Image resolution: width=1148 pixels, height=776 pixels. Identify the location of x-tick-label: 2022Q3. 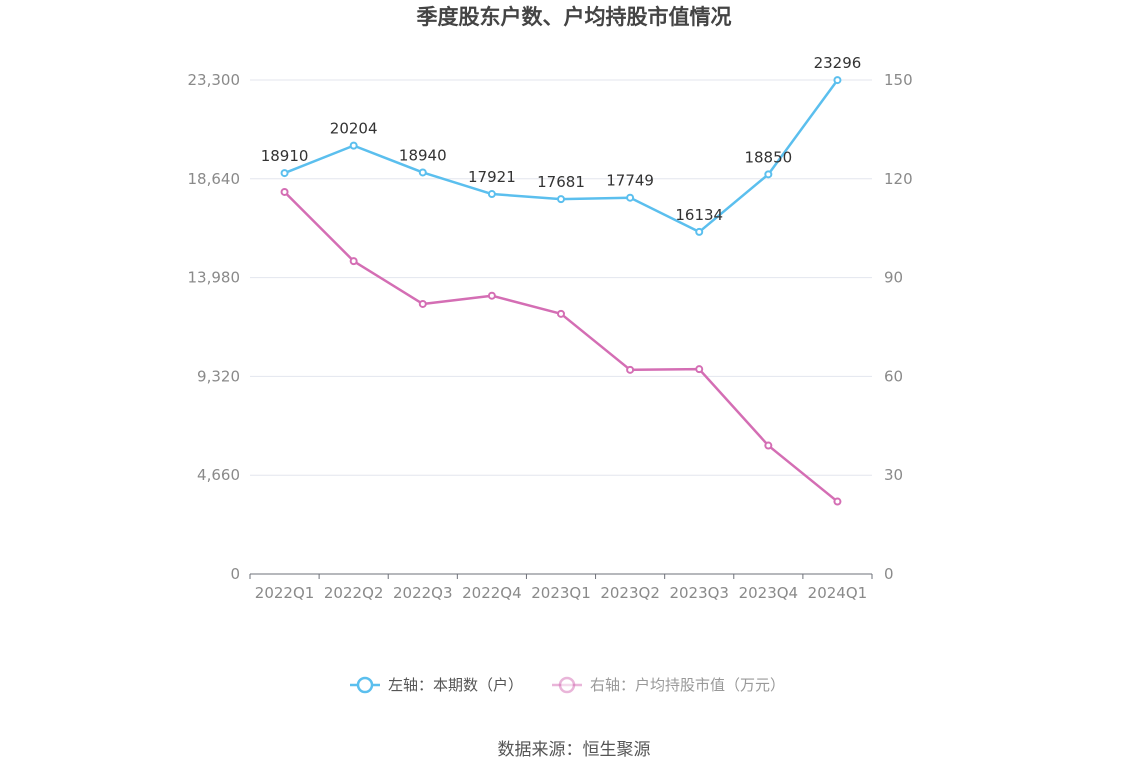
(423, 593).